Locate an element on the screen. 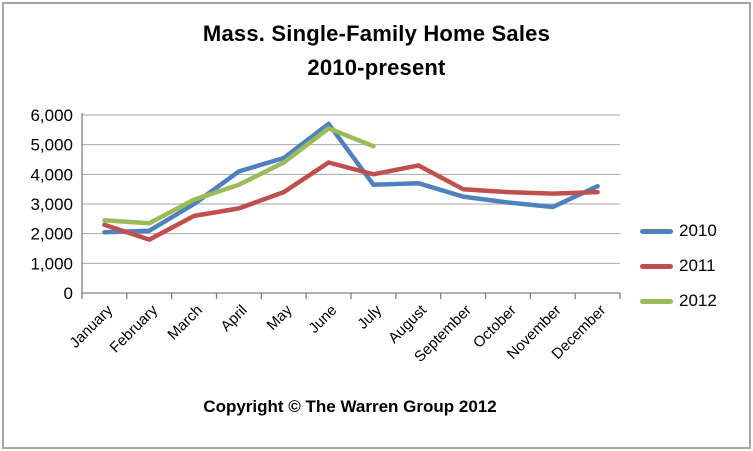 The image size is (753, 451). x-tick-label: July is located at coordinates (369, 316).